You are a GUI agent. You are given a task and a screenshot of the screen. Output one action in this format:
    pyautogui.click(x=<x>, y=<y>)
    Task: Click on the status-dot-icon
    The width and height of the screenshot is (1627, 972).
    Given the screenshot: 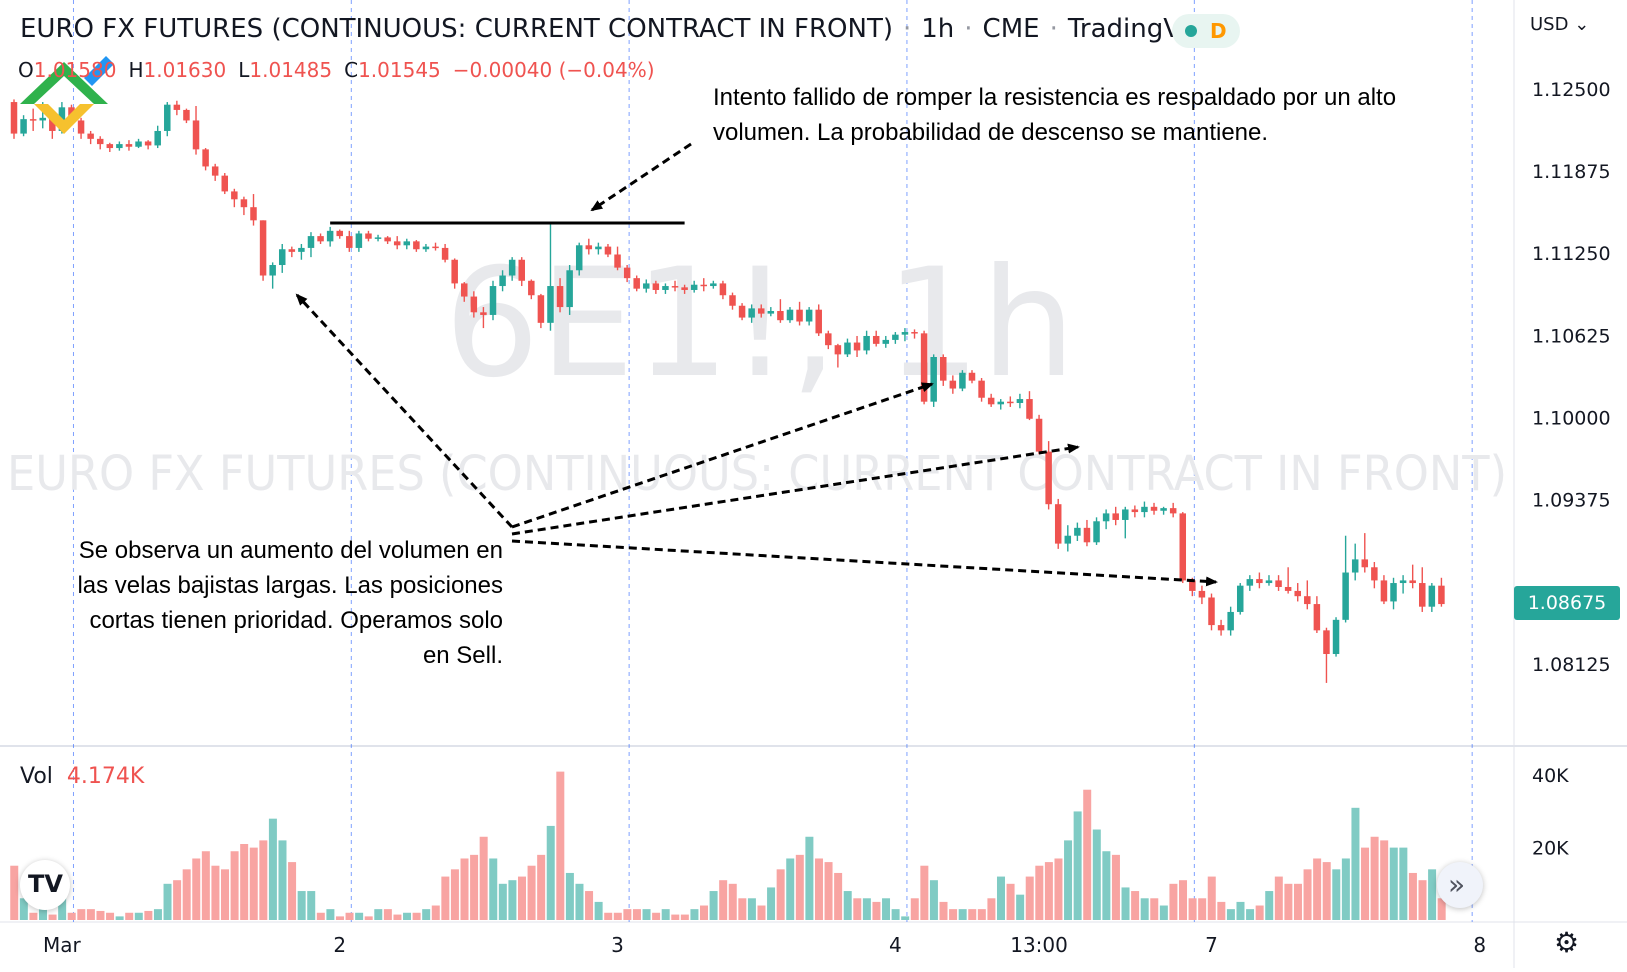 What is the action you would take?
    pyautogui.click(x=1191, y=31)
    